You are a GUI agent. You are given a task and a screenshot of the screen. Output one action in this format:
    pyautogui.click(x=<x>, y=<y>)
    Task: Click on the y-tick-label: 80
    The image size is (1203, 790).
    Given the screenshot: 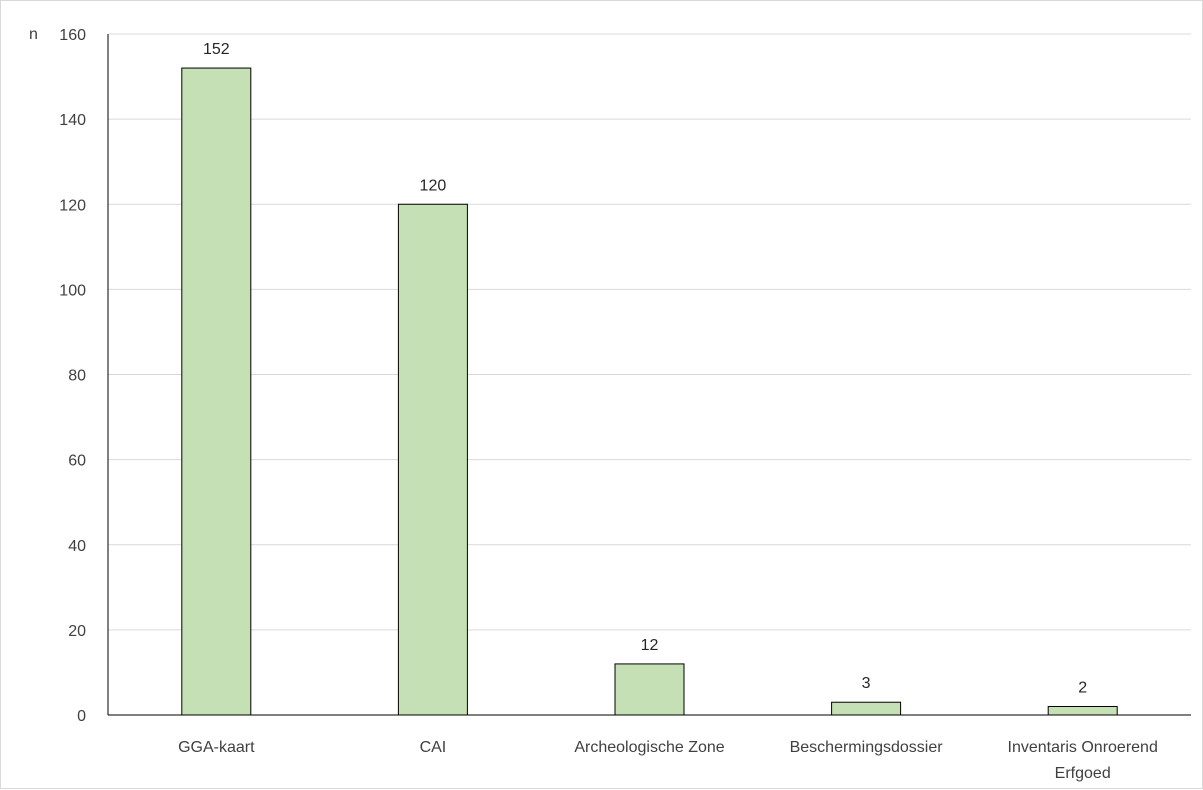 What is the action you would take?
    pyautogui.click(x=77, y=376)
    